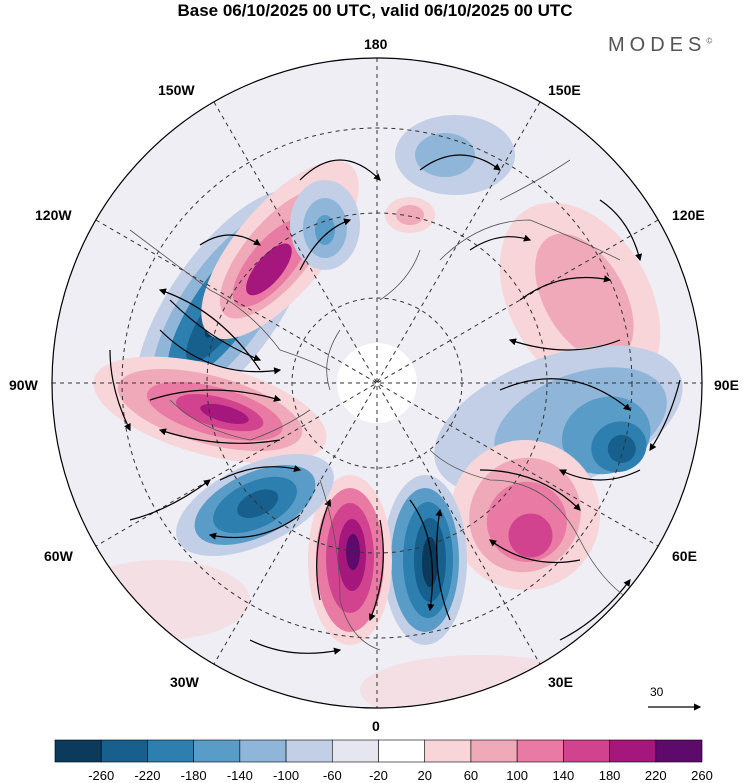  What do you see at coordinates (702, 775) in the screenshot?
I see `colorbar-tick-label: 260` at bounding box center [702, 775].